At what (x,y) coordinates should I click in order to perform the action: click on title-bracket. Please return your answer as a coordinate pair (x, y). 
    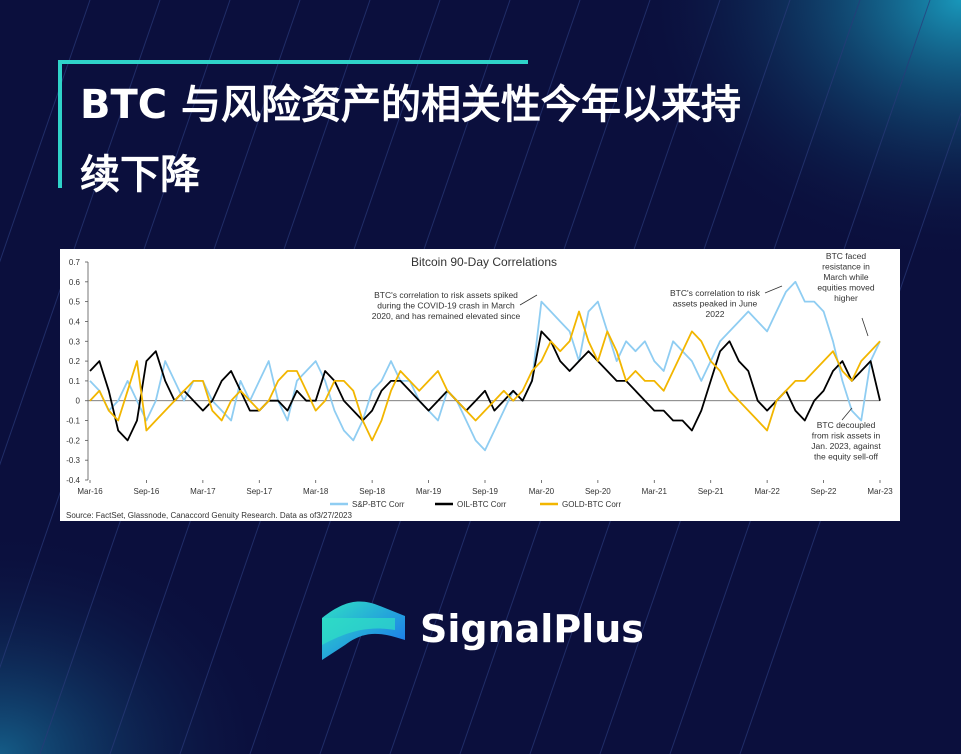
    Looking at the image, I should click on (293, 124).